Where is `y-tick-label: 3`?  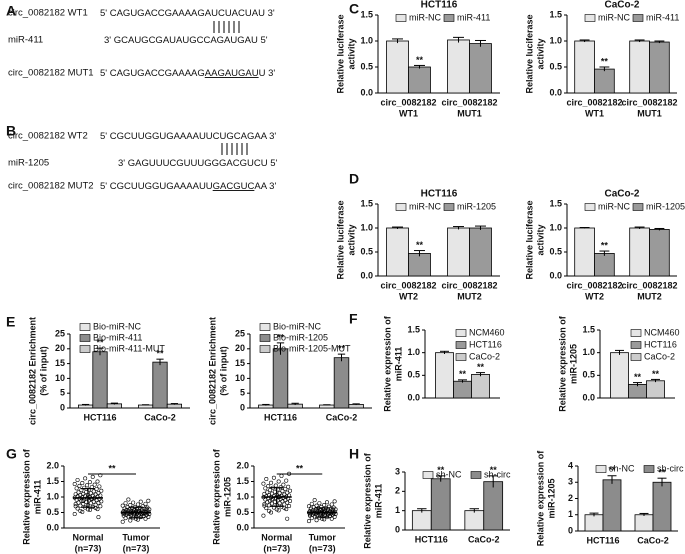 y-tick-label: 3 is located at coordinates (397, 471).